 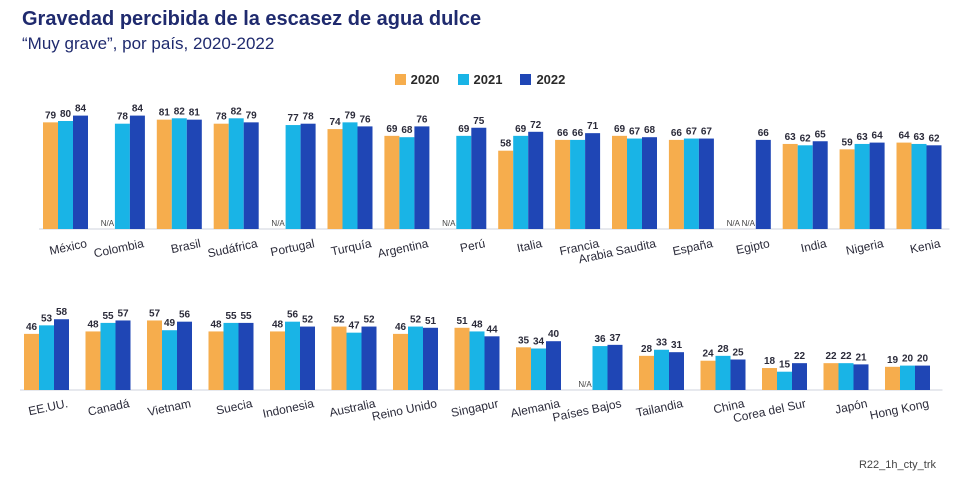 I want to click on category-label: Perú, so click(x=473, y=245).